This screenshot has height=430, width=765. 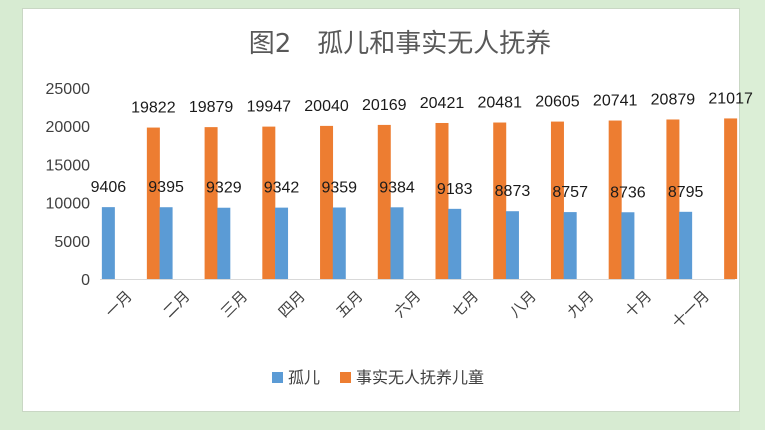 What do you see at coordinates (224, 188) in the screenshot?
I see `data-label: 9329` at bounding box center [224, 188].